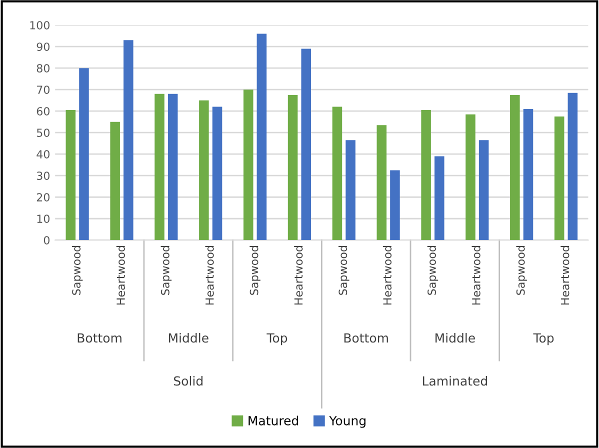 The height and width of the screenshot is (448, 599). I want to click on y-tick-label: 30, so click(43, 176).